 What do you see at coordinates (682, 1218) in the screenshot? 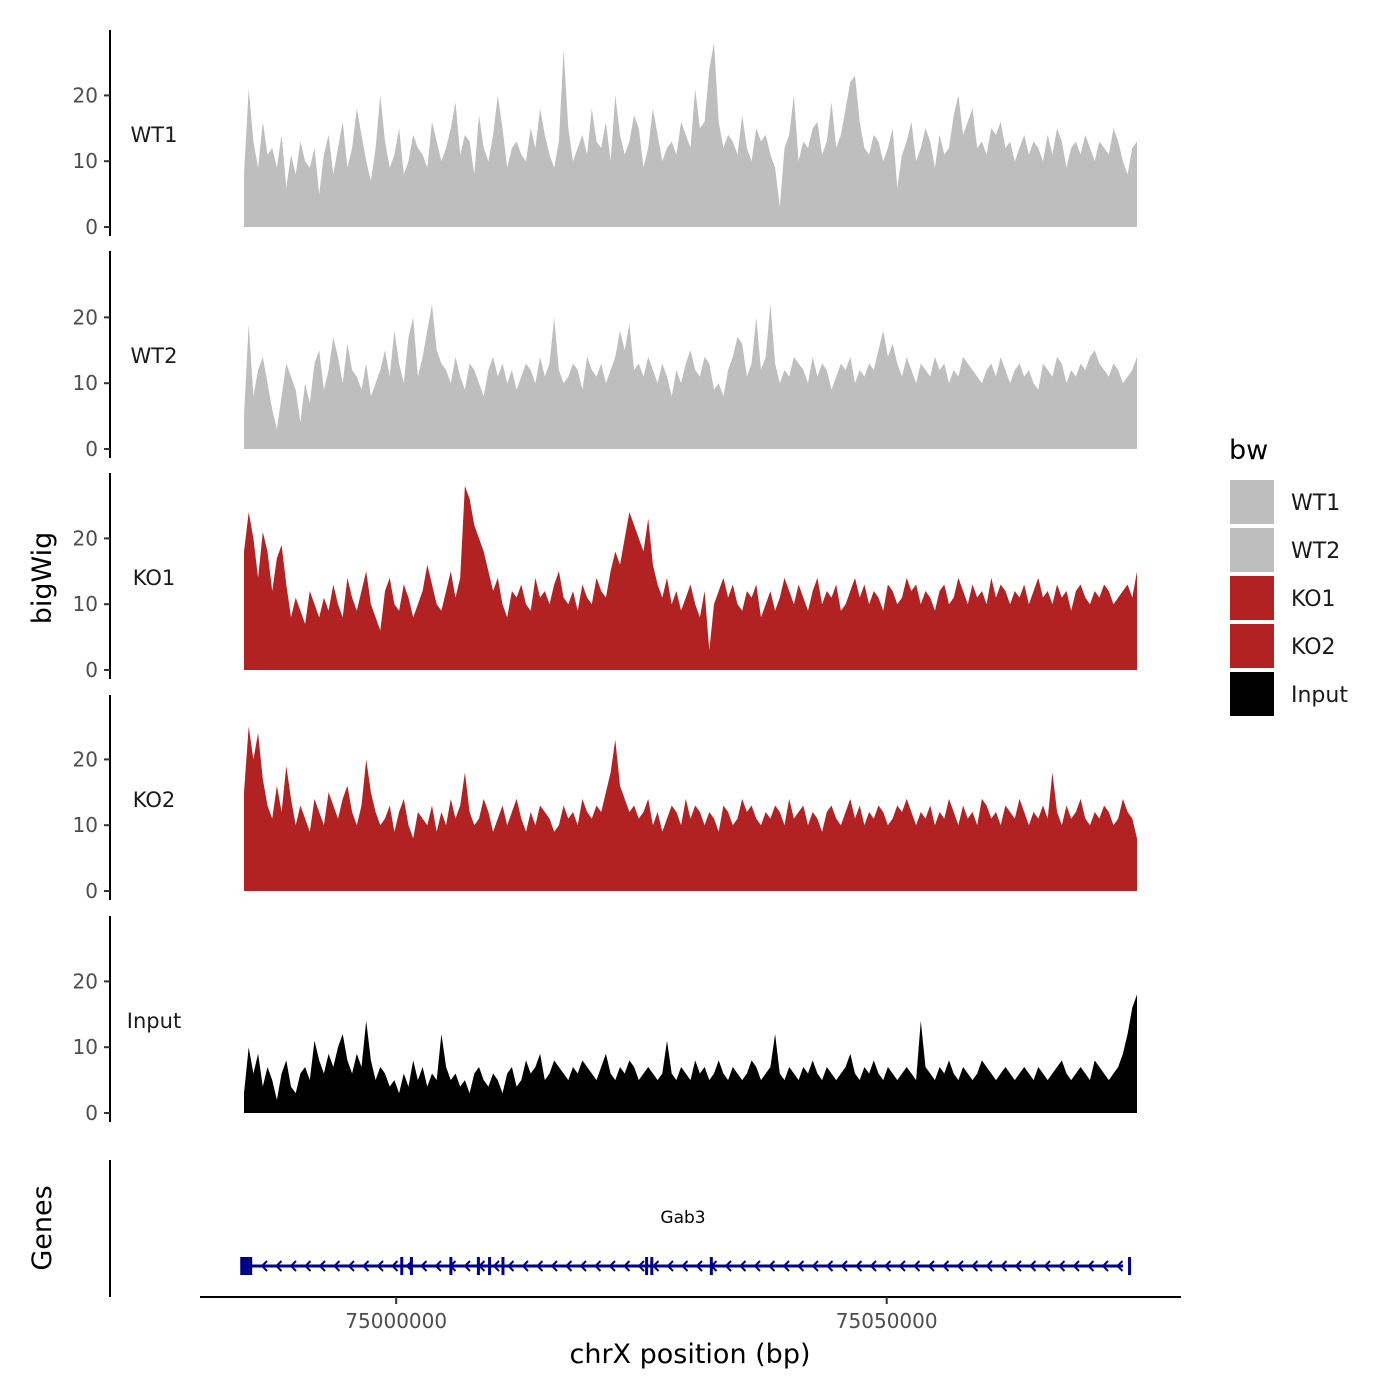
I see `gene-name-label: Gab3` at bounding box center [682, 1218].